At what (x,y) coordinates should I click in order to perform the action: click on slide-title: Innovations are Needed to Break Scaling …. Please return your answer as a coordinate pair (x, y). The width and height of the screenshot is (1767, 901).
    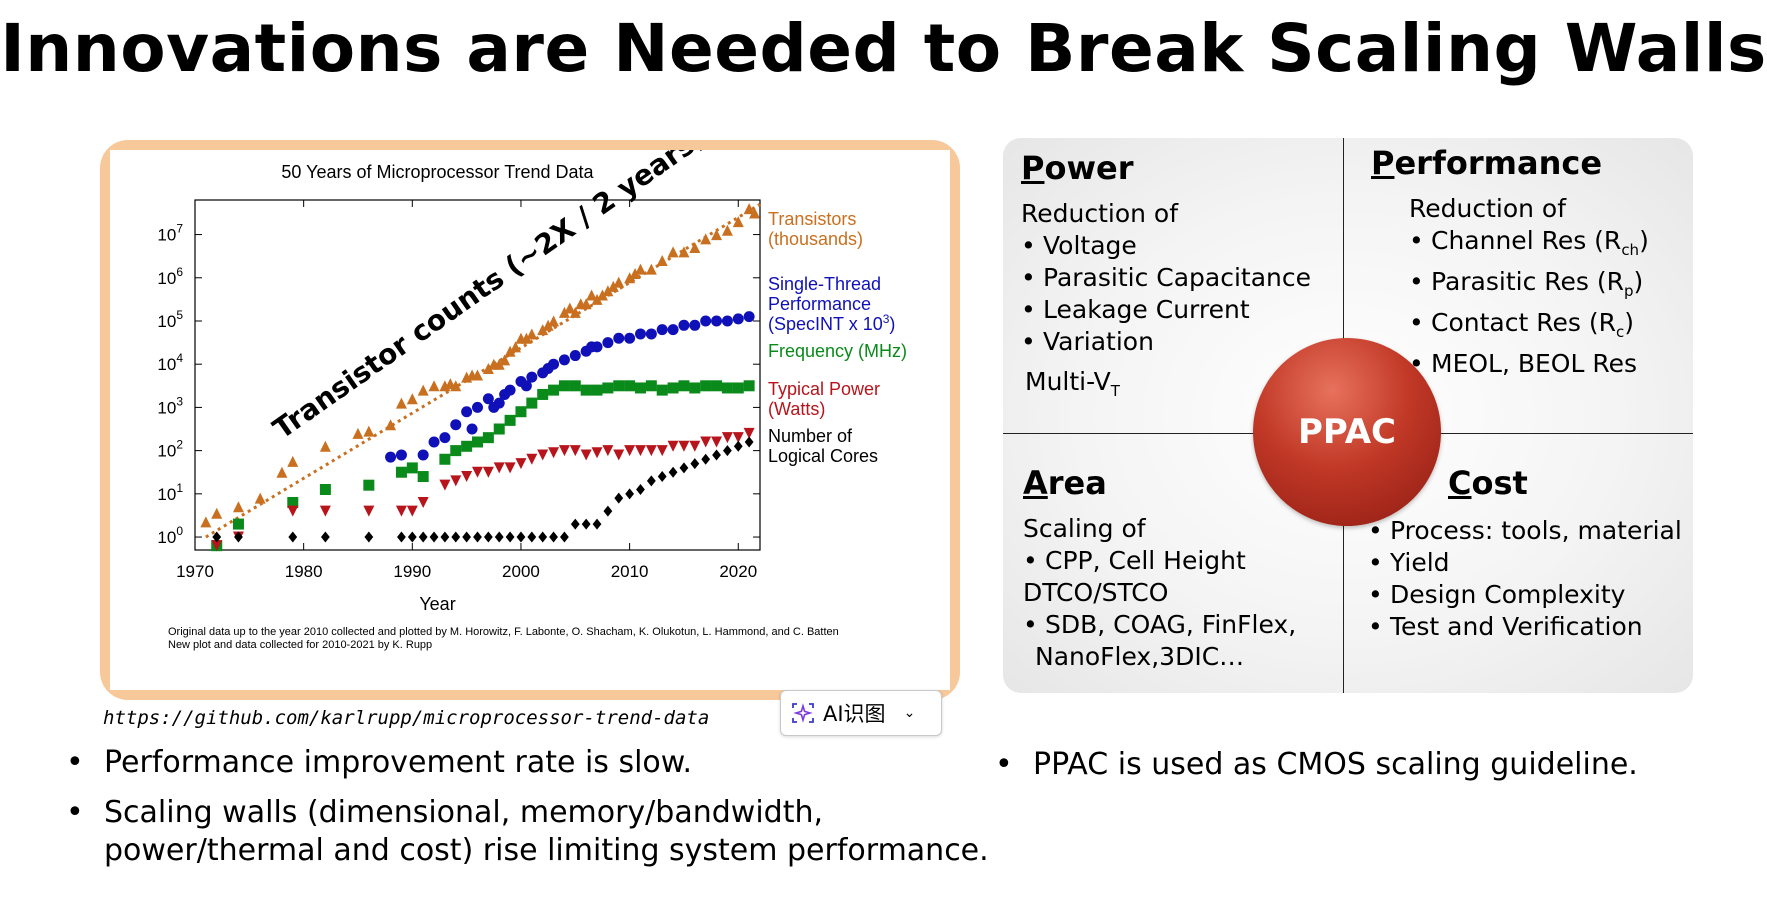
    Looking at the image, I should click on (883, 48).